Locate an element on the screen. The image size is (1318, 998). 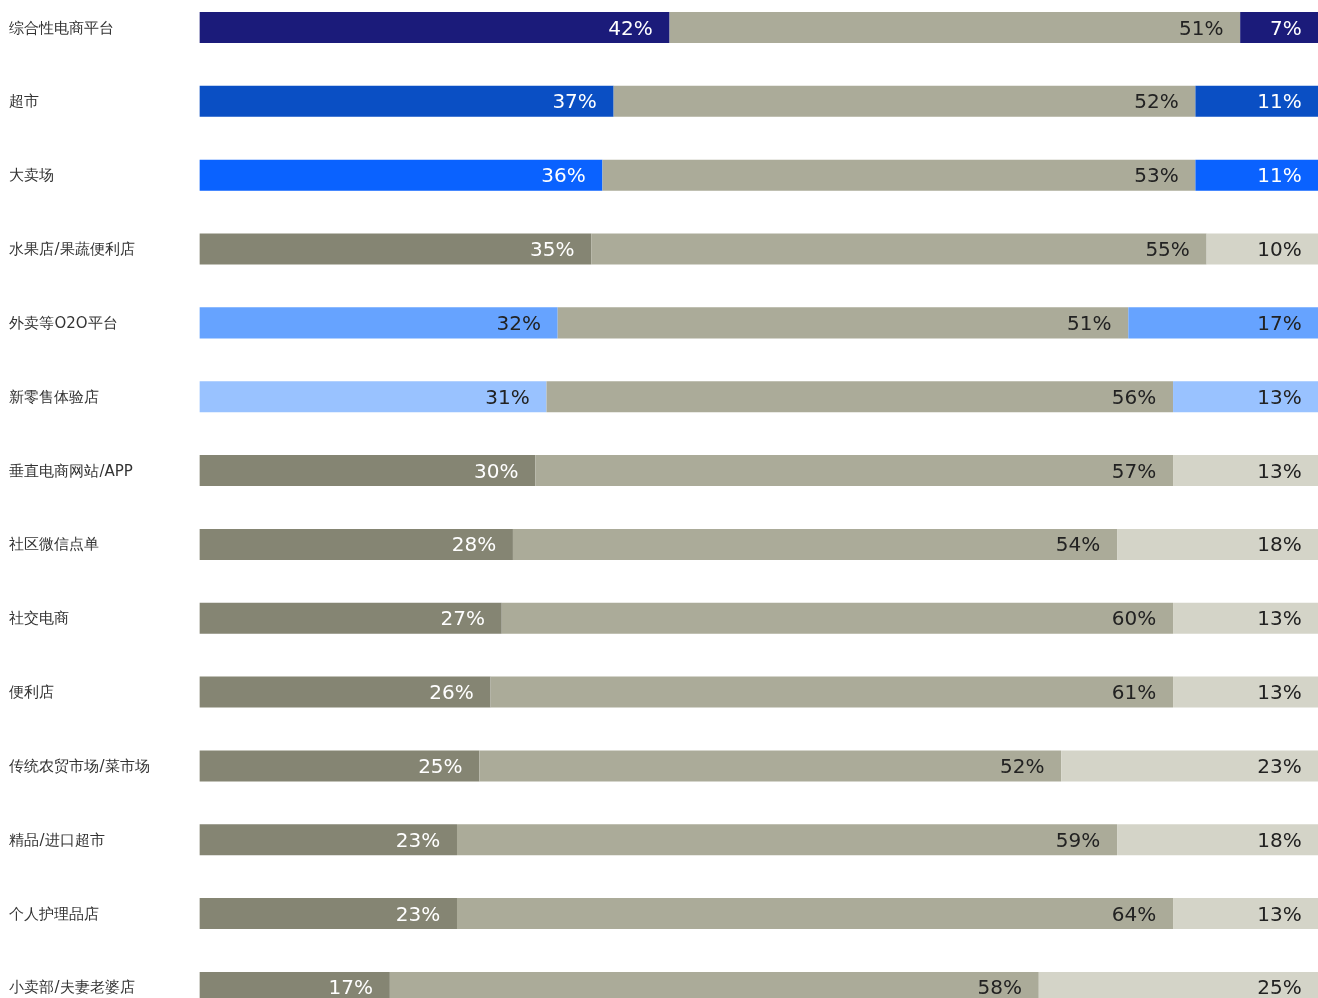
data-label: 57% is located at coordinates (1134, 470).